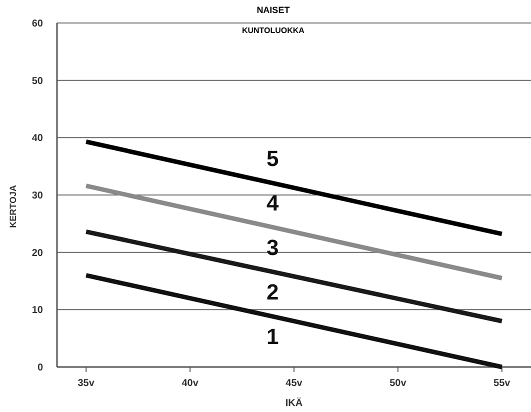  I want to click on y-tick-label: 20, so click(38, 253).